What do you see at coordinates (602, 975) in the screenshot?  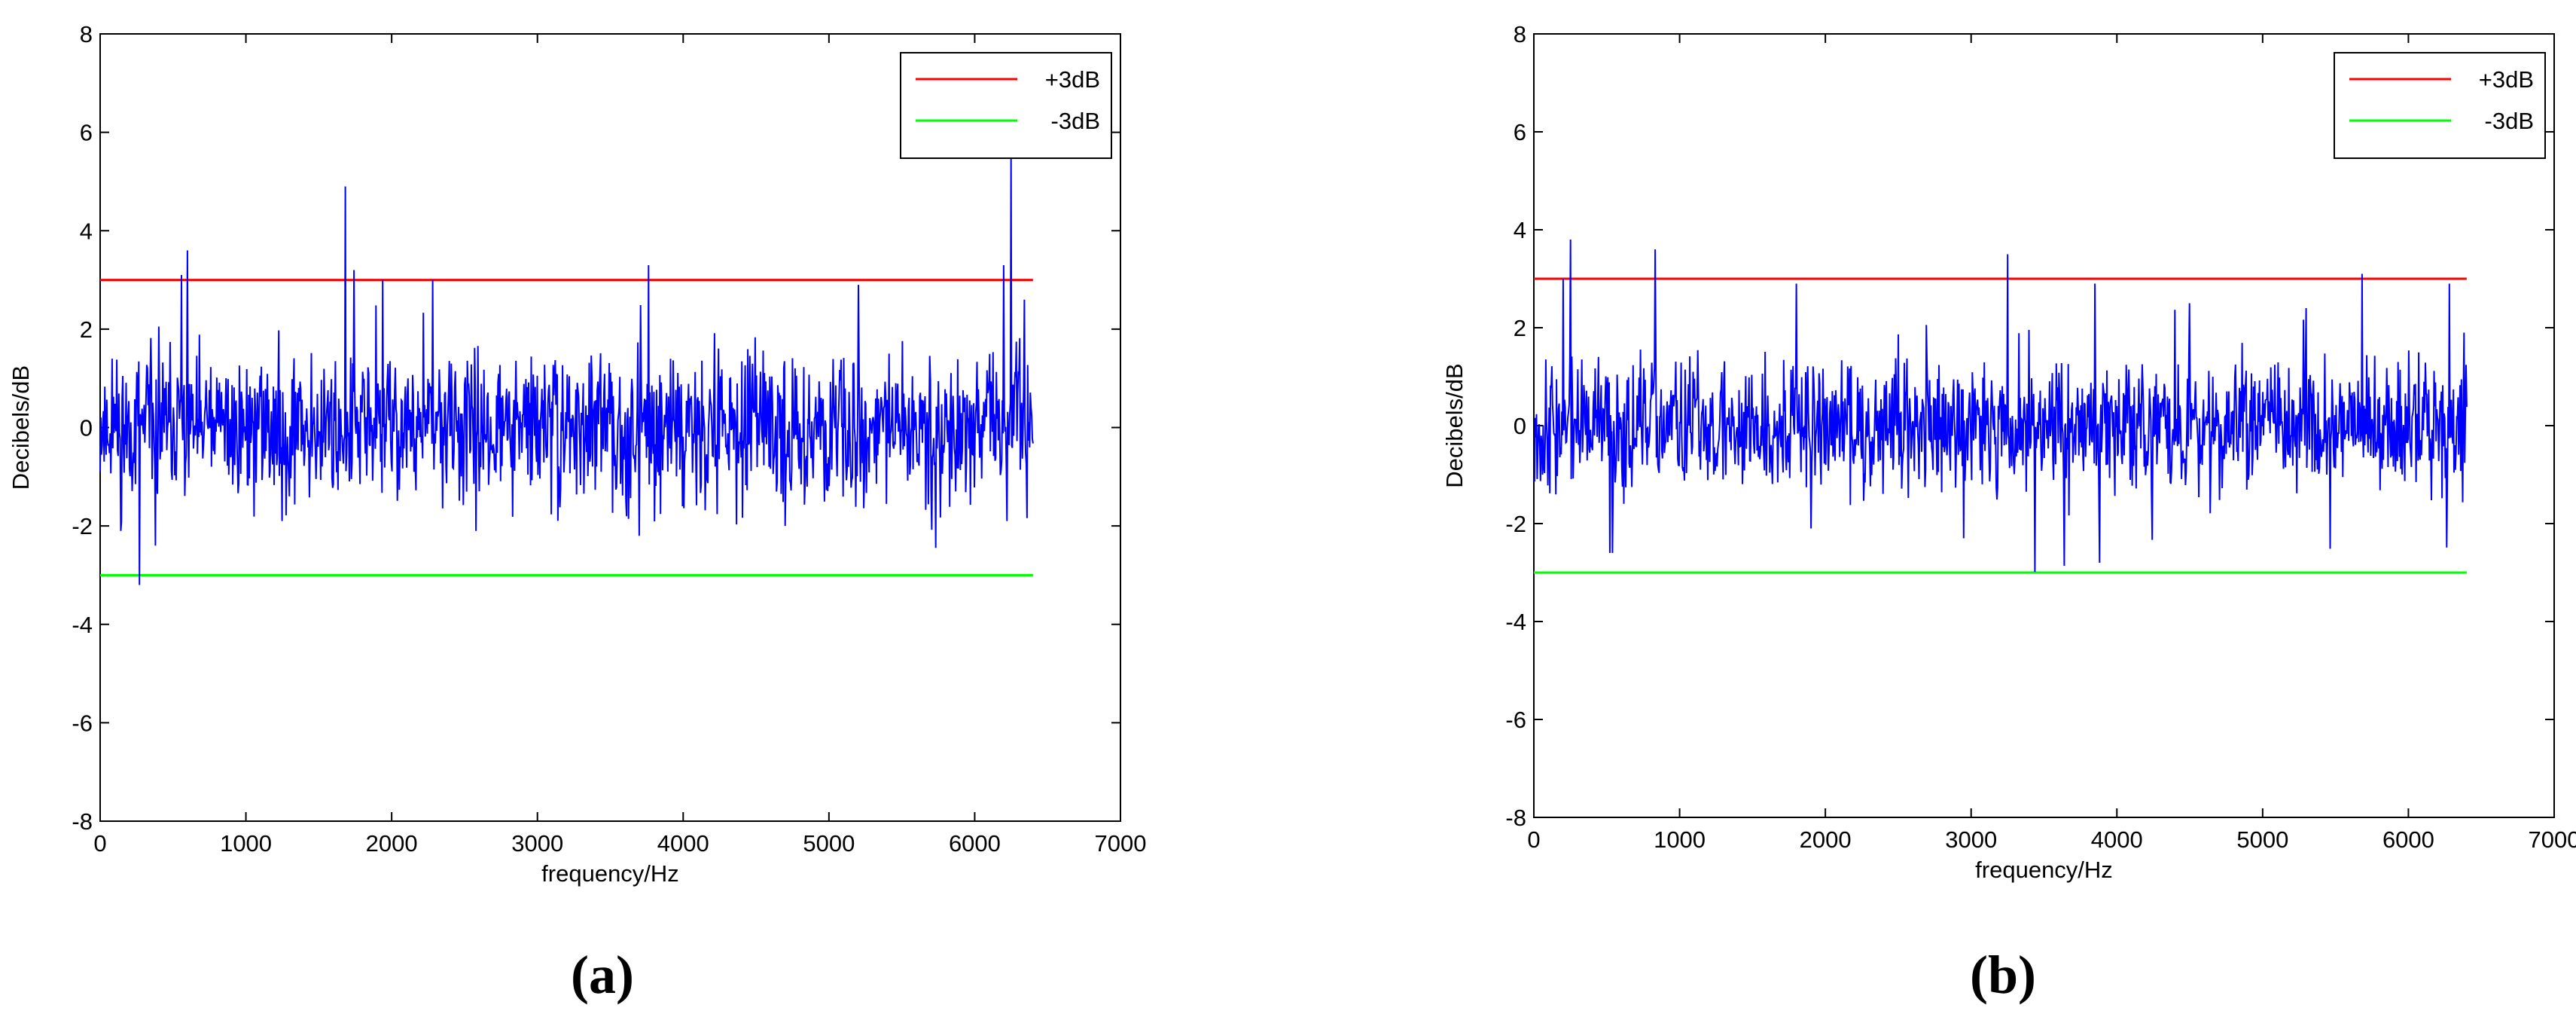 I see `panel-a-caption: (a)` at bounding box center [602, 975].